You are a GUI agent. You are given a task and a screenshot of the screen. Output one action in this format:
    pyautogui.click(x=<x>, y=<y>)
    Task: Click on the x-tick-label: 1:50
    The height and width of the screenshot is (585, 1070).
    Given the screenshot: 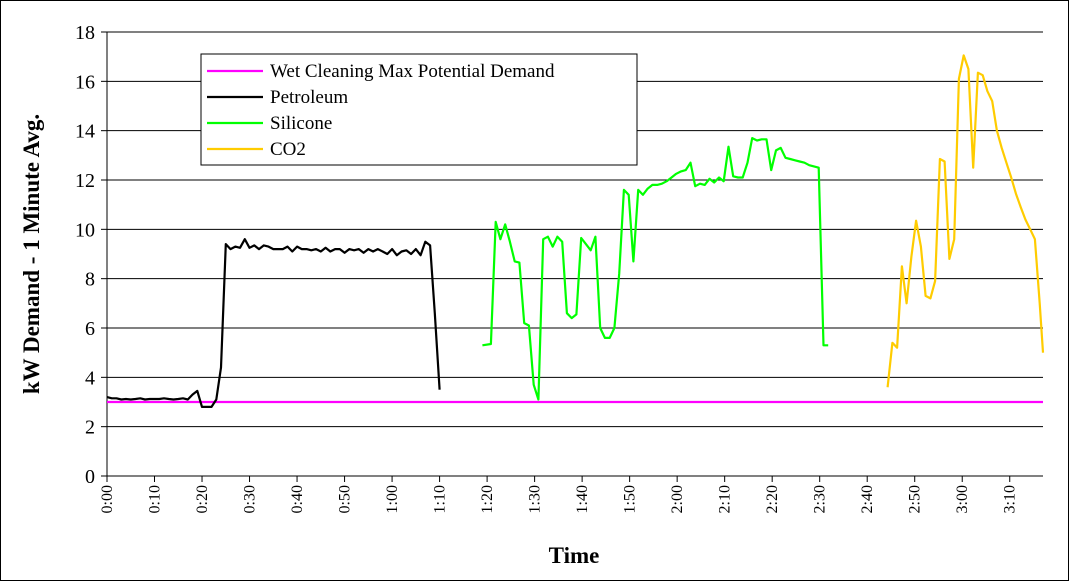 What is the action you would take?
    pyautogui.click(x=630, y=499)
    